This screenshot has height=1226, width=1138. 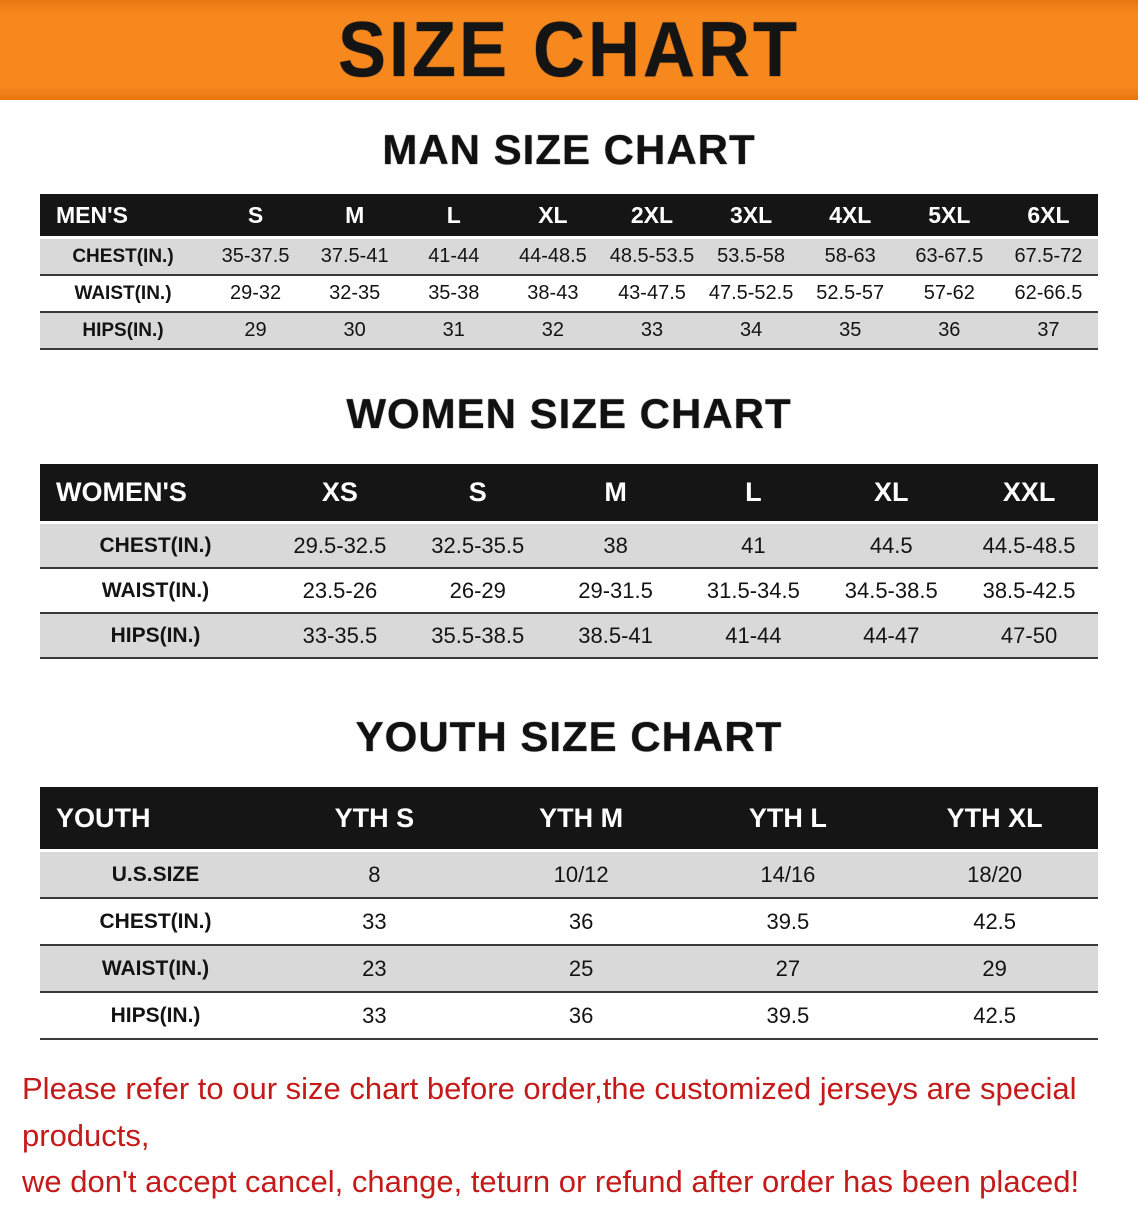 I want to click on banner-title: SIZE CHART, so click(x=569, y=50).